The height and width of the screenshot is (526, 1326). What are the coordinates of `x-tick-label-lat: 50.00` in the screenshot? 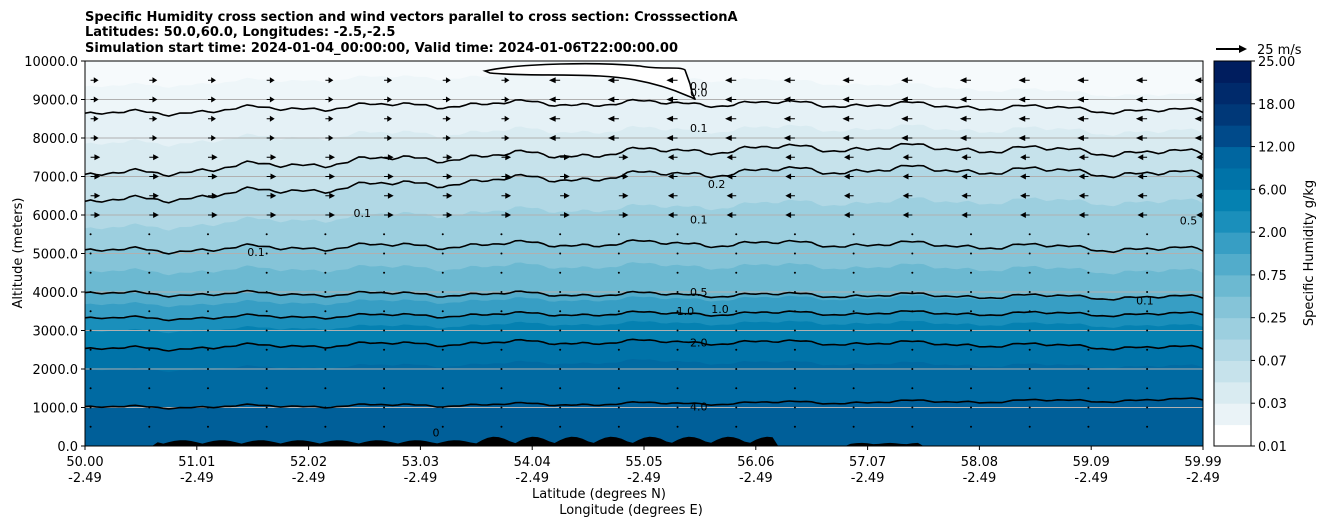 It's located at (84, 462).